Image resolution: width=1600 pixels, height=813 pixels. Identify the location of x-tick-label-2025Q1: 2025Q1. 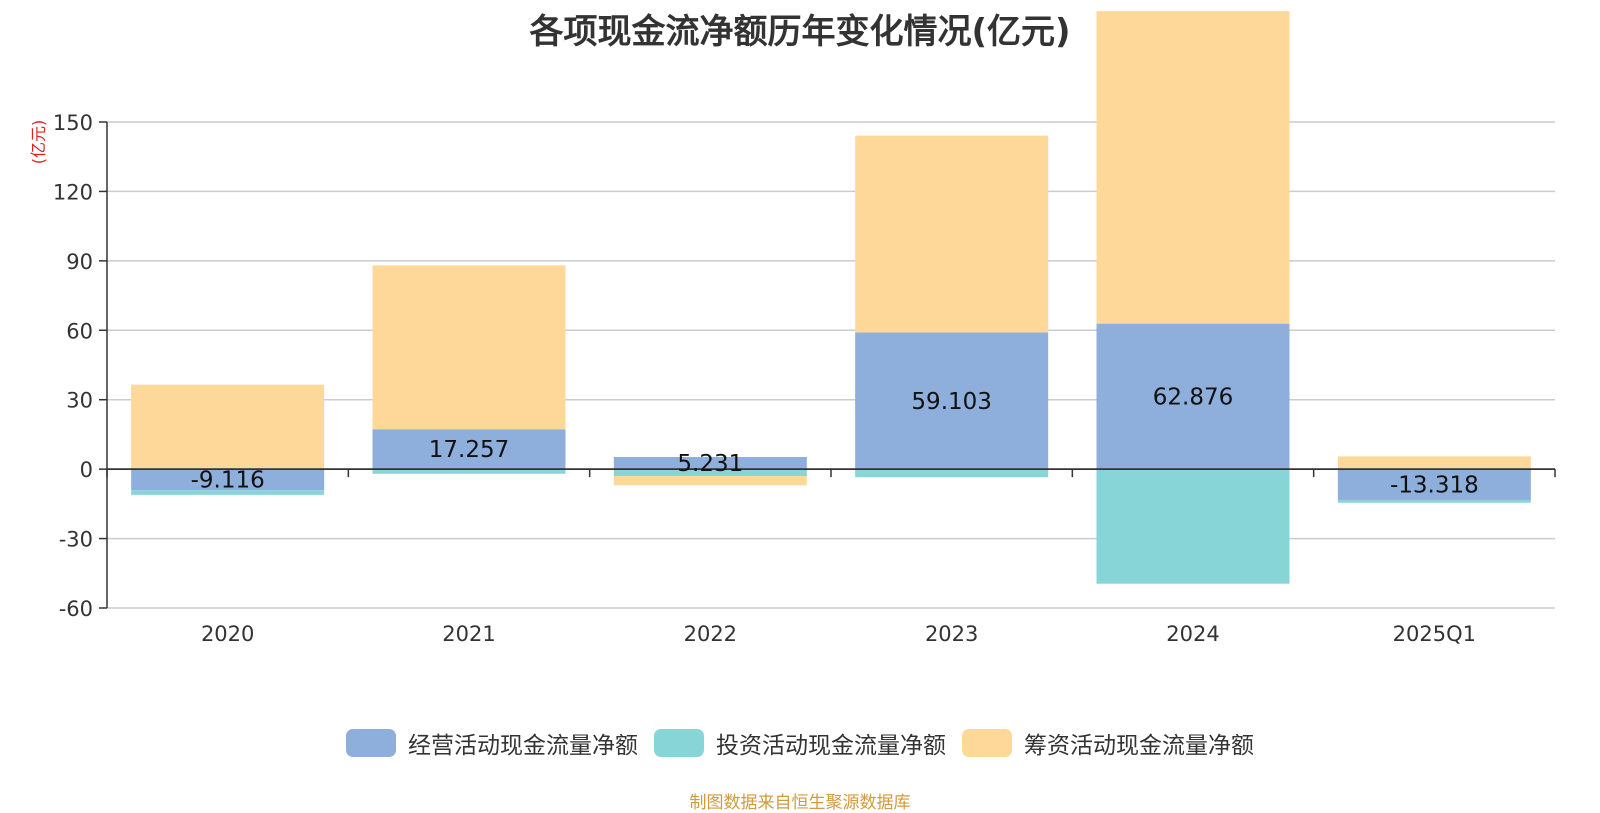
(1434, 634).